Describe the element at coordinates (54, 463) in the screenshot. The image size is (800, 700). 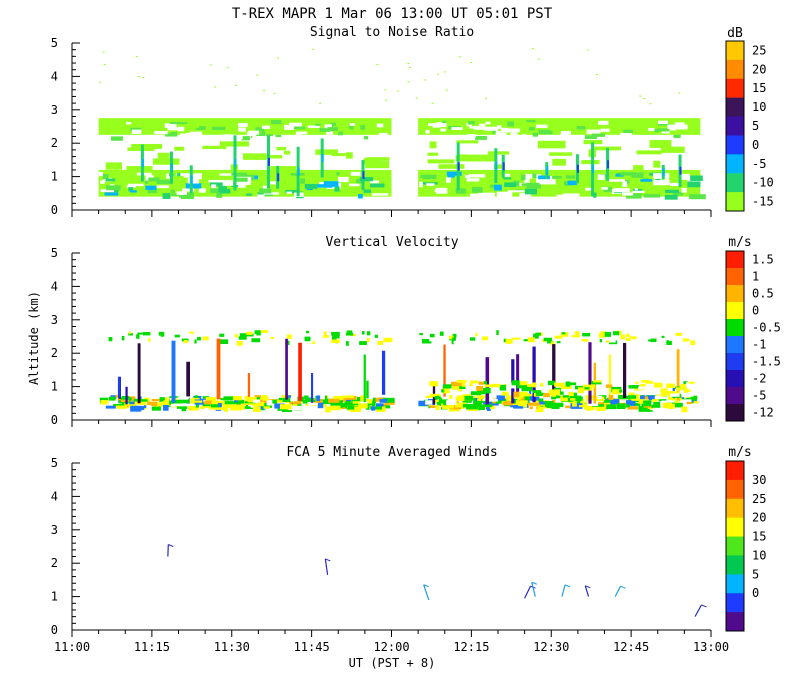
I see `y-tick-label: 5` at that location.